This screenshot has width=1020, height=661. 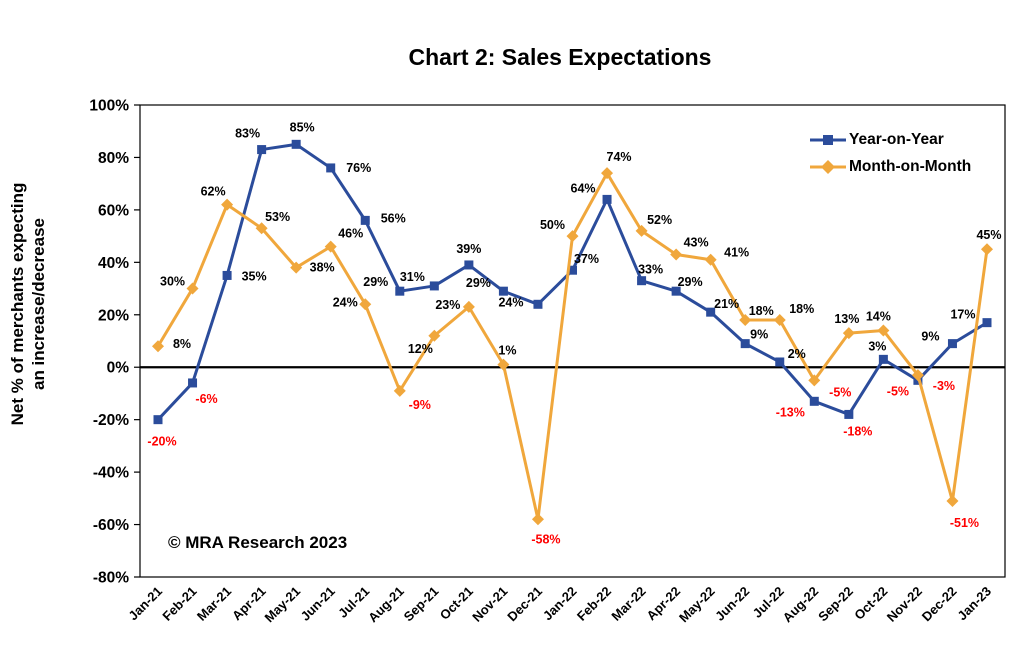 What do you see at coordinates (345, 302) in the screenshot?
I see `data-label: 24%` at bounding box center [345, 302].